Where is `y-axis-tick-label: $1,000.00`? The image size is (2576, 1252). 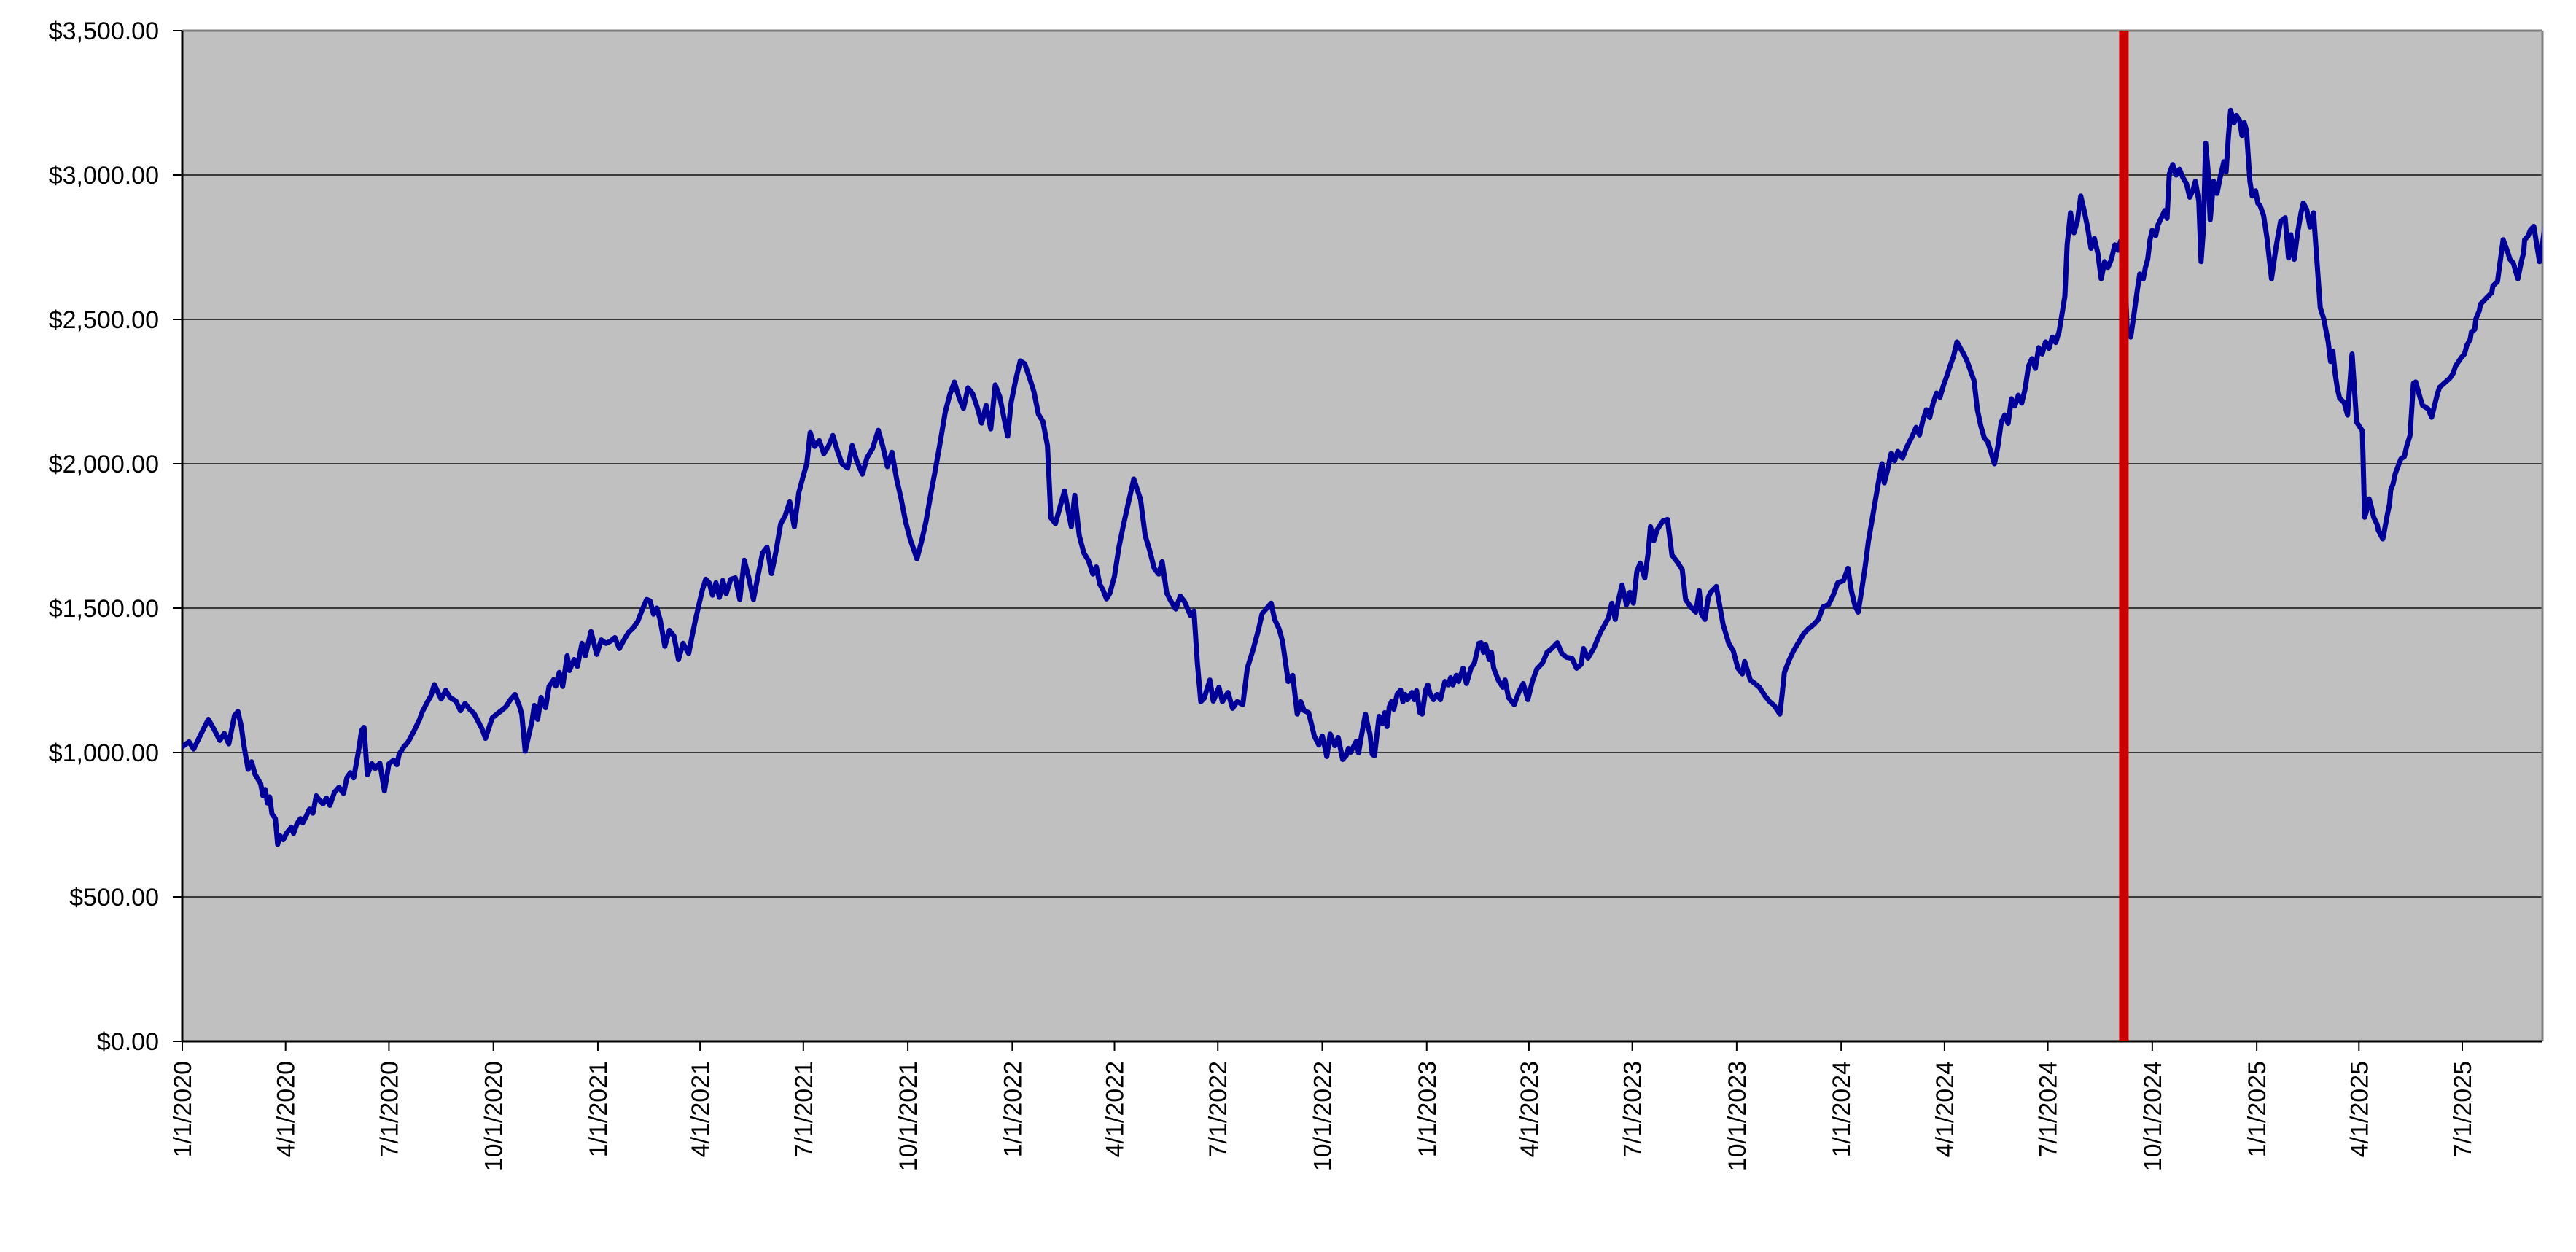 y-axis-tick-label: $1,000.00 is located at coordinates (104, 753).